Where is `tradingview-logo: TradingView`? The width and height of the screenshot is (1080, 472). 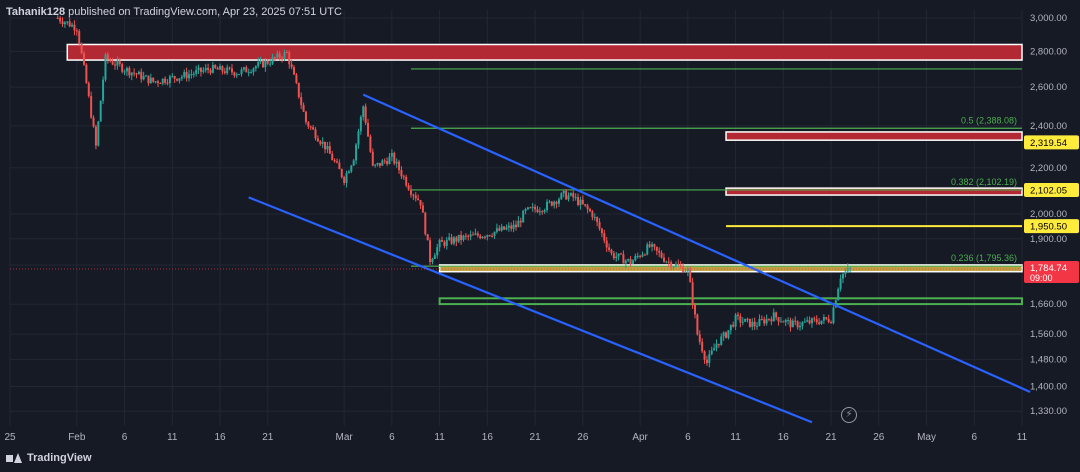 tradingview-logo: TradingView is located at coordinates (49, 458).